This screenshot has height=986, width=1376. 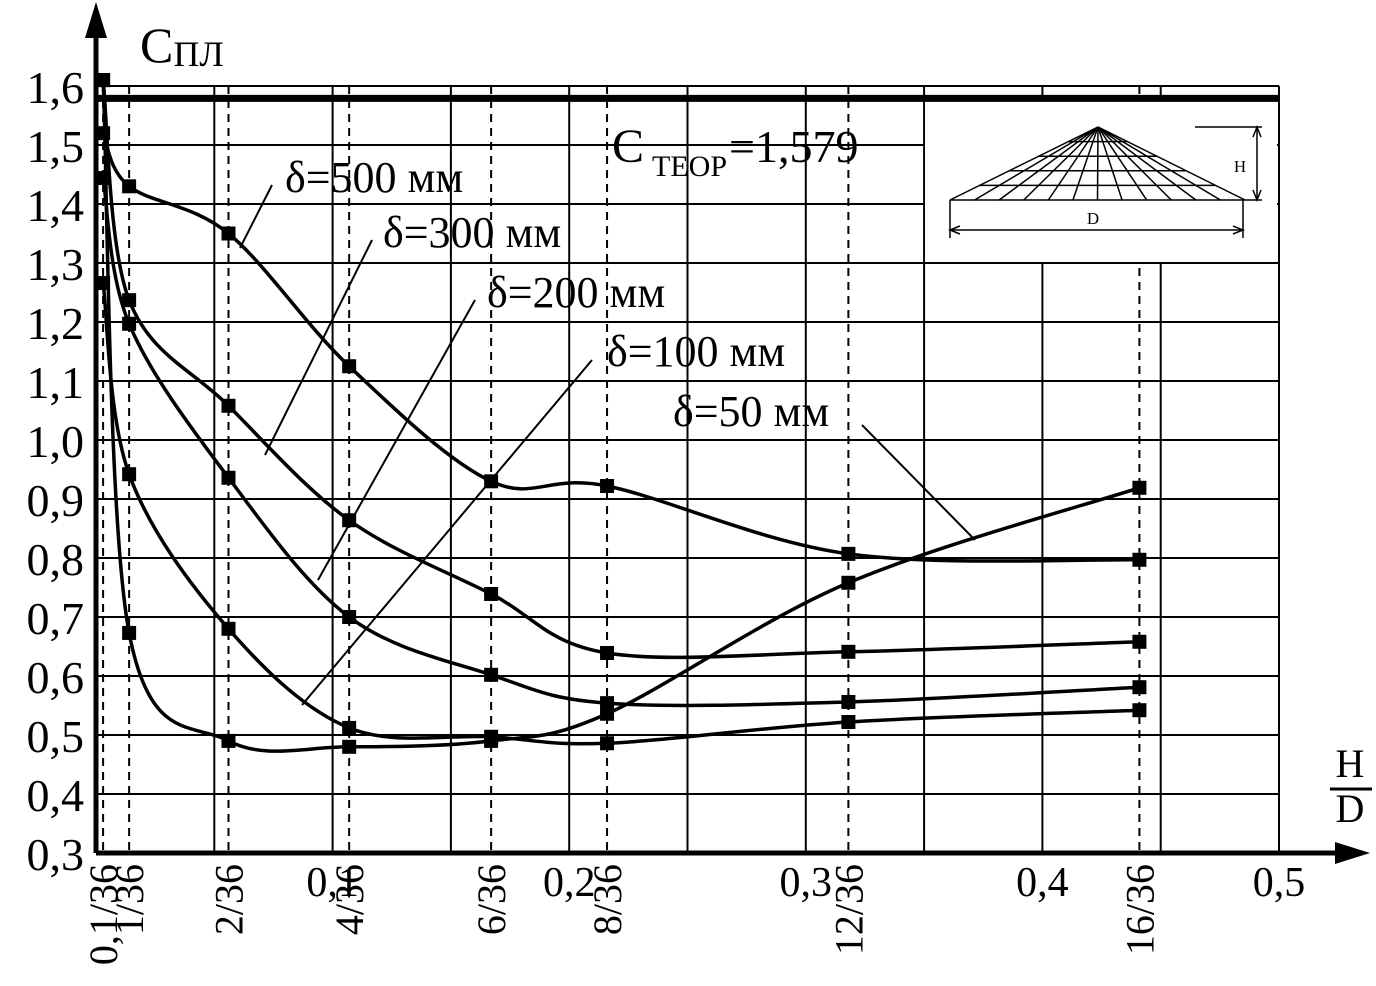 I want to click on reference-symbol: C, so click(x=628, y=146).